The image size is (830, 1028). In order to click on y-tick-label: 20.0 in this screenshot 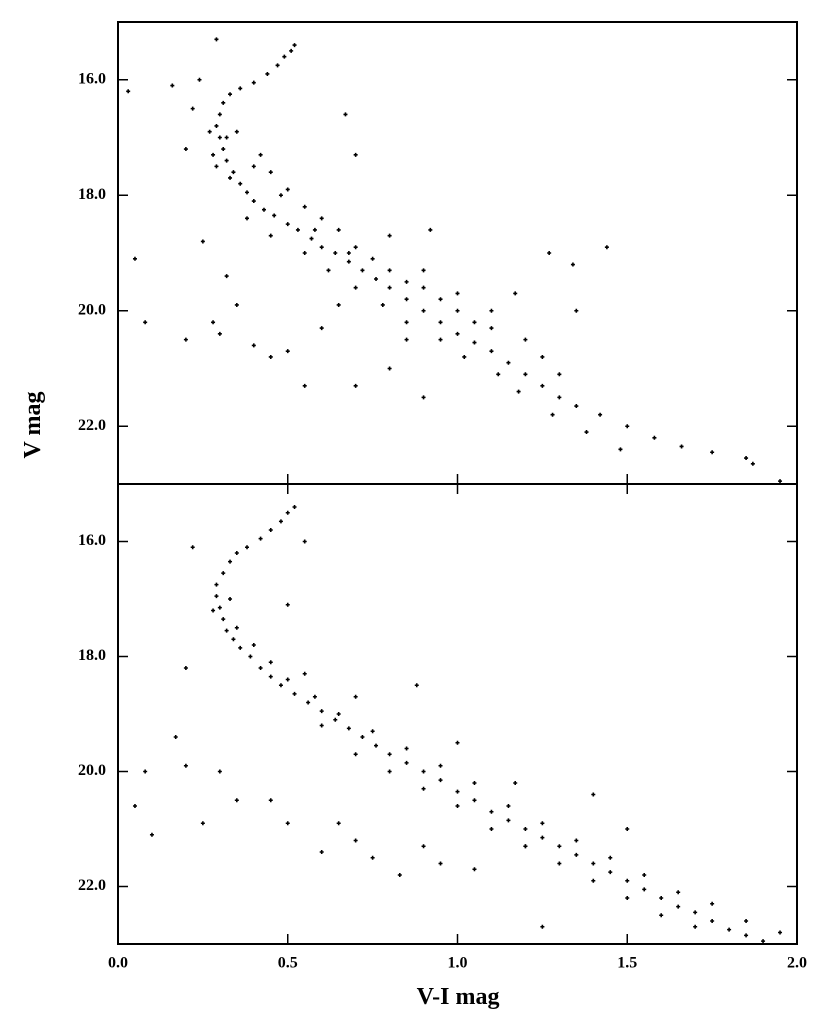, I will do `click(92, 309)`.